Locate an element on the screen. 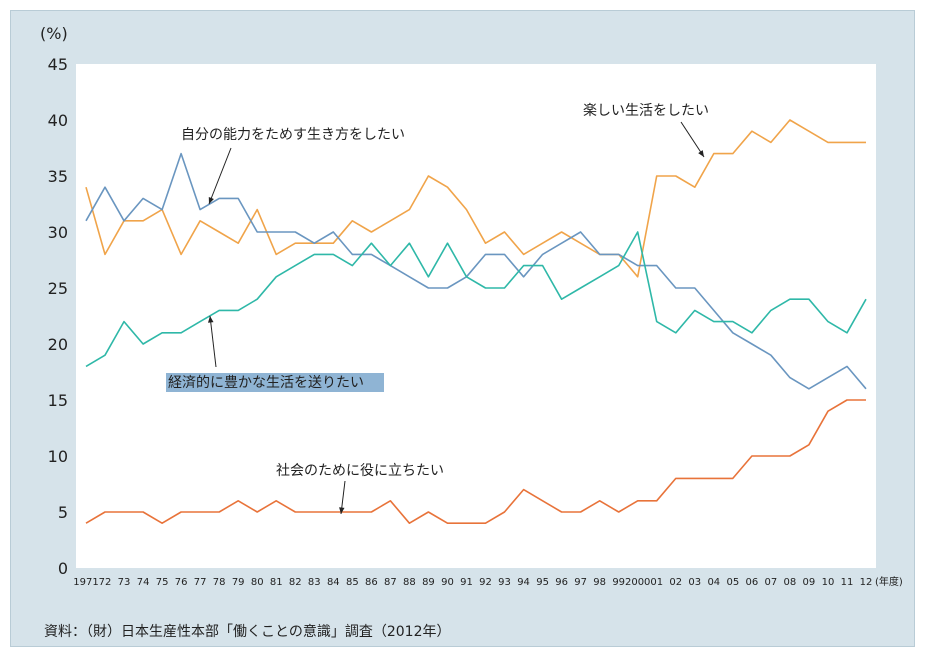 The width and height of the screenshot is (925, 655). x-tick-label: 98 is located at coordinates (599, 582).